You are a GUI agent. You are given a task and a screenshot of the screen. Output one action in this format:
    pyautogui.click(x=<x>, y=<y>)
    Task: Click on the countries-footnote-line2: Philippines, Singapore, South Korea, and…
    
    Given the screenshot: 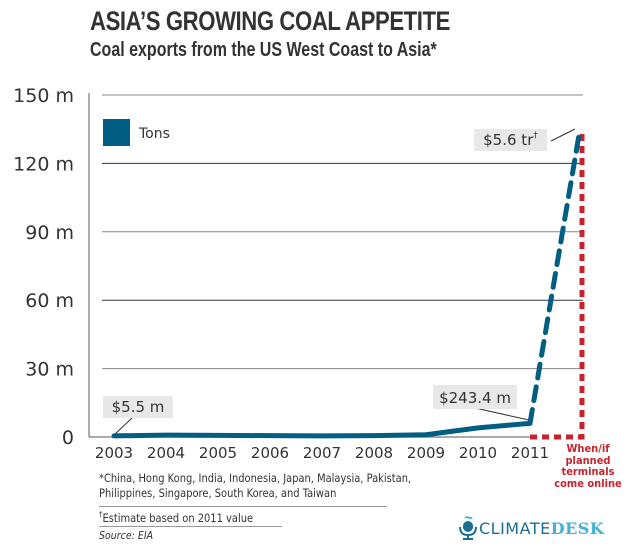 What is the action you would take?
    pyautogui.click(x=218, y=493)
    